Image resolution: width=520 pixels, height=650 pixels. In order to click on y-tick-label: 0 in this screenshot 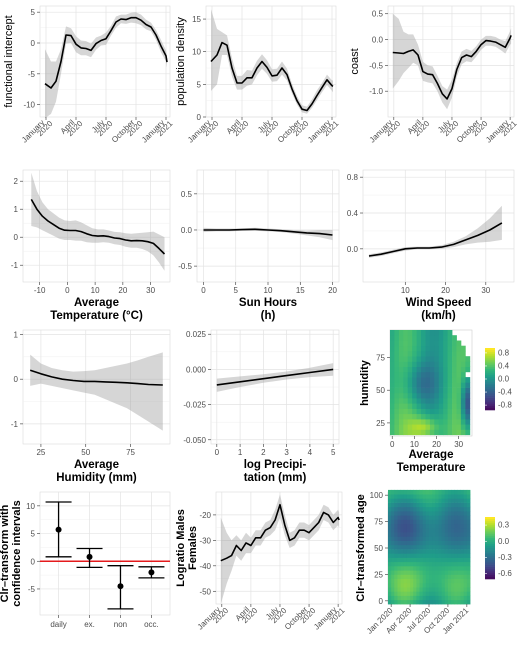, I will do `click(381, 601)`.